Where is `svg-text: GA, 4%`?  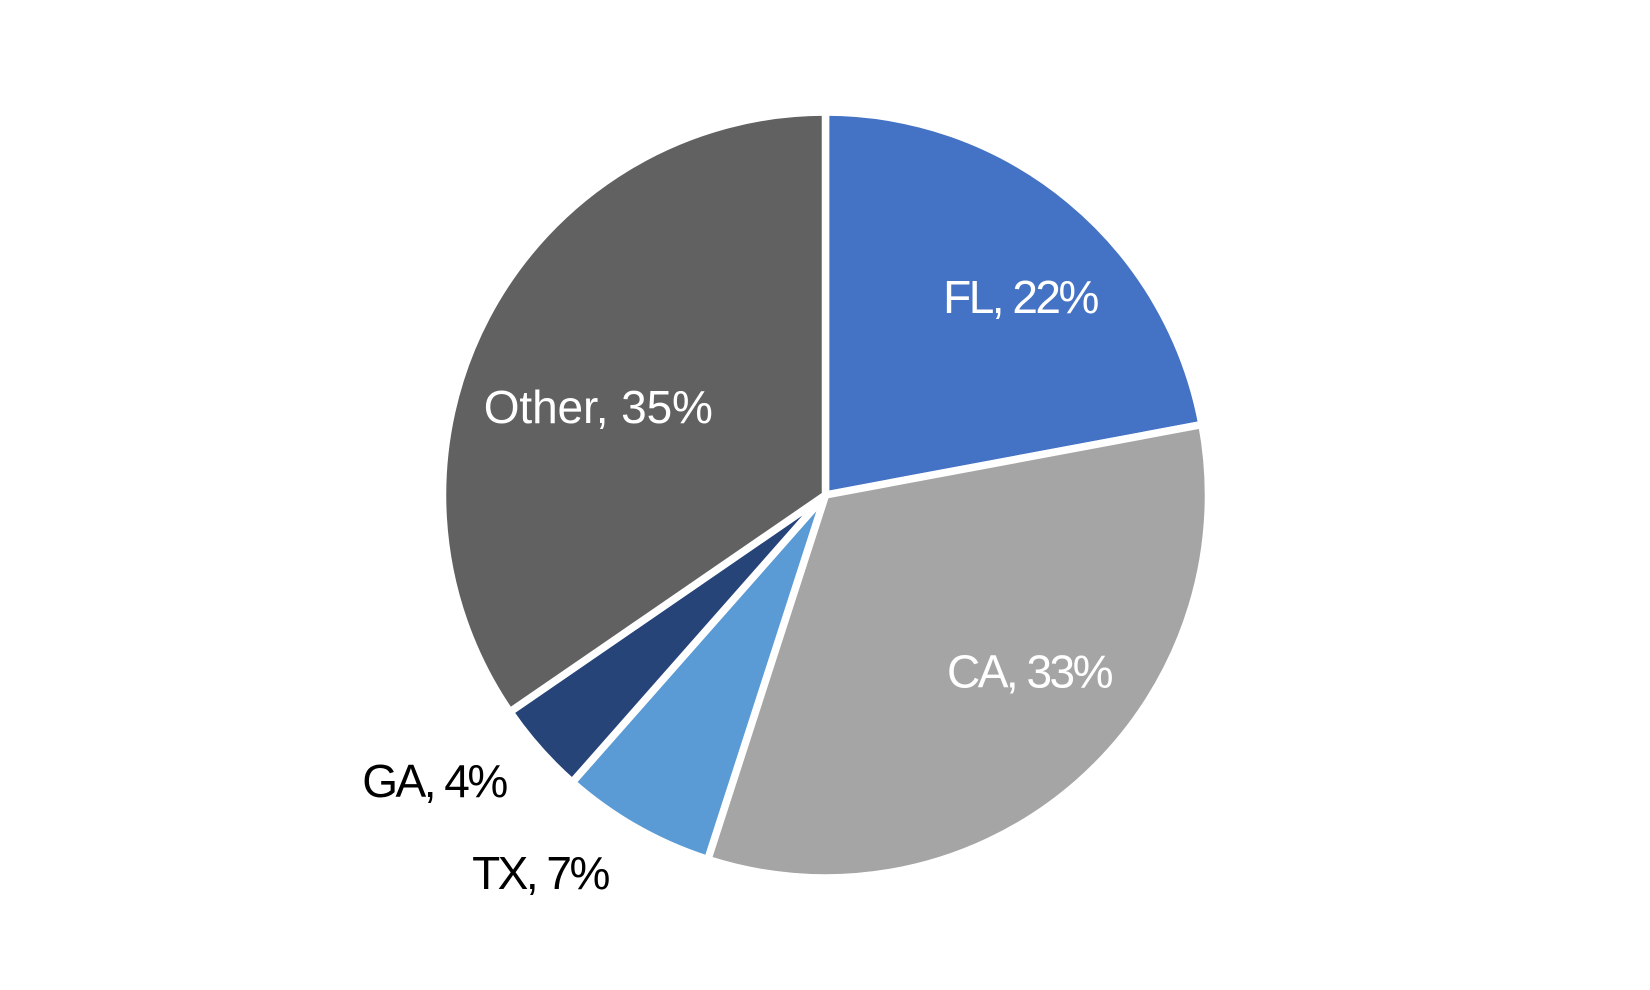 svg-text: GA, 4% is located at coordinates (434, 781).